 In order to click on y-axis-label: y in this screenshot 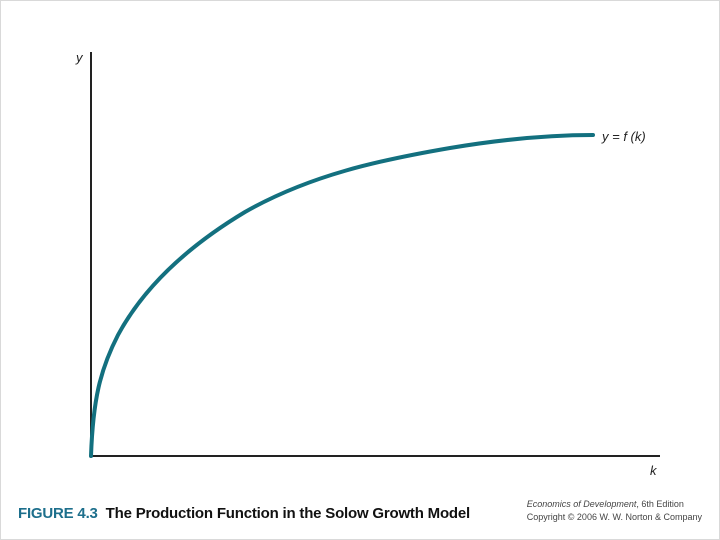, I will do `click(79, 57)`.